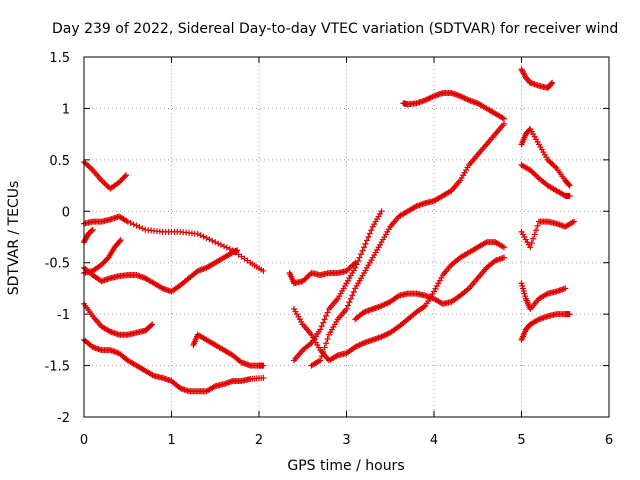 The height and width of the screenshot is (480, 640). I want to click on y-tick-label: -1.5, so click(57, 367).